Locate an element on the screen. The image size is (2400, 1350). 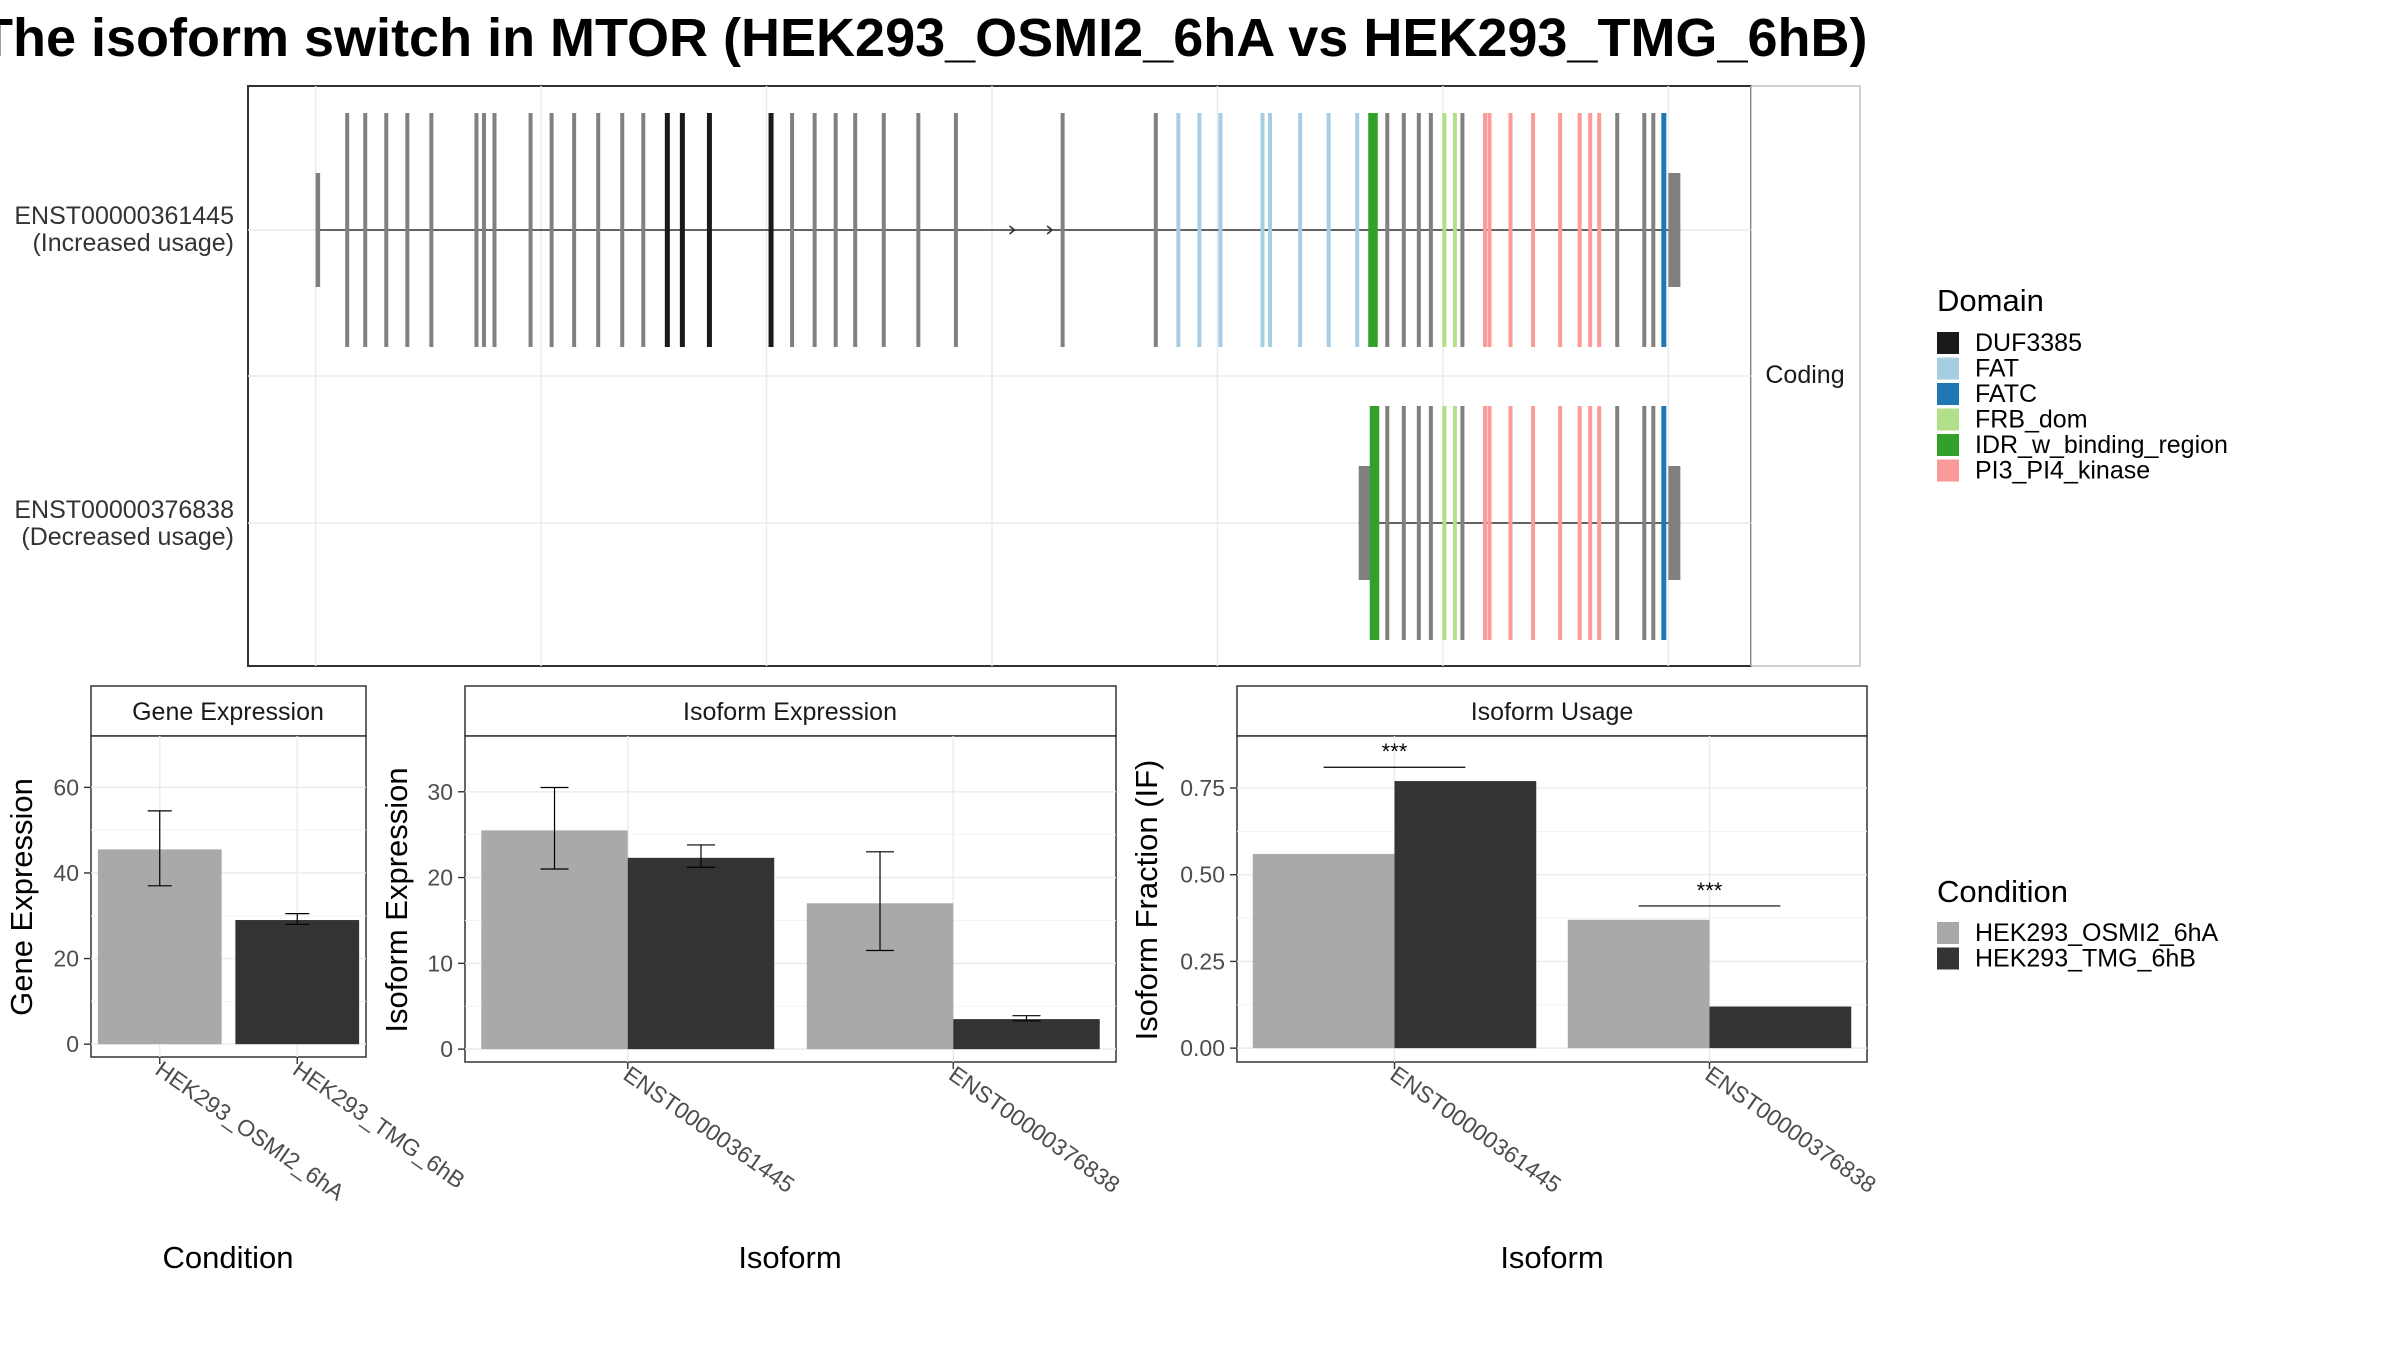
transcript-usage-2: (Decreased usage) is located at coordinates (127, 537).